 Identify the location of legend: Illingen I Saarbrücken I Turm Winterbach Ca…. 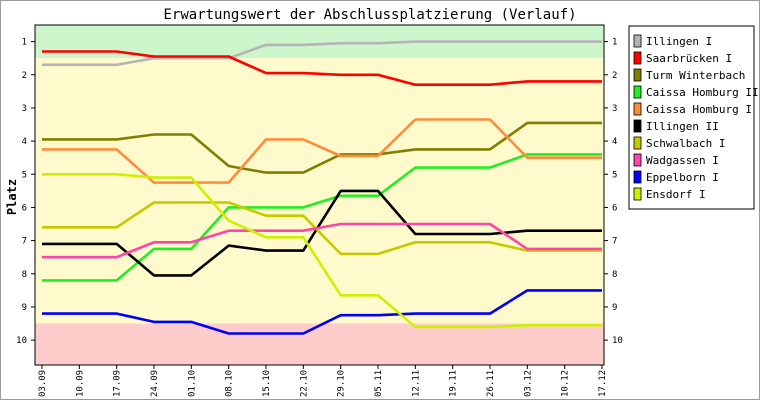
(693, 117).